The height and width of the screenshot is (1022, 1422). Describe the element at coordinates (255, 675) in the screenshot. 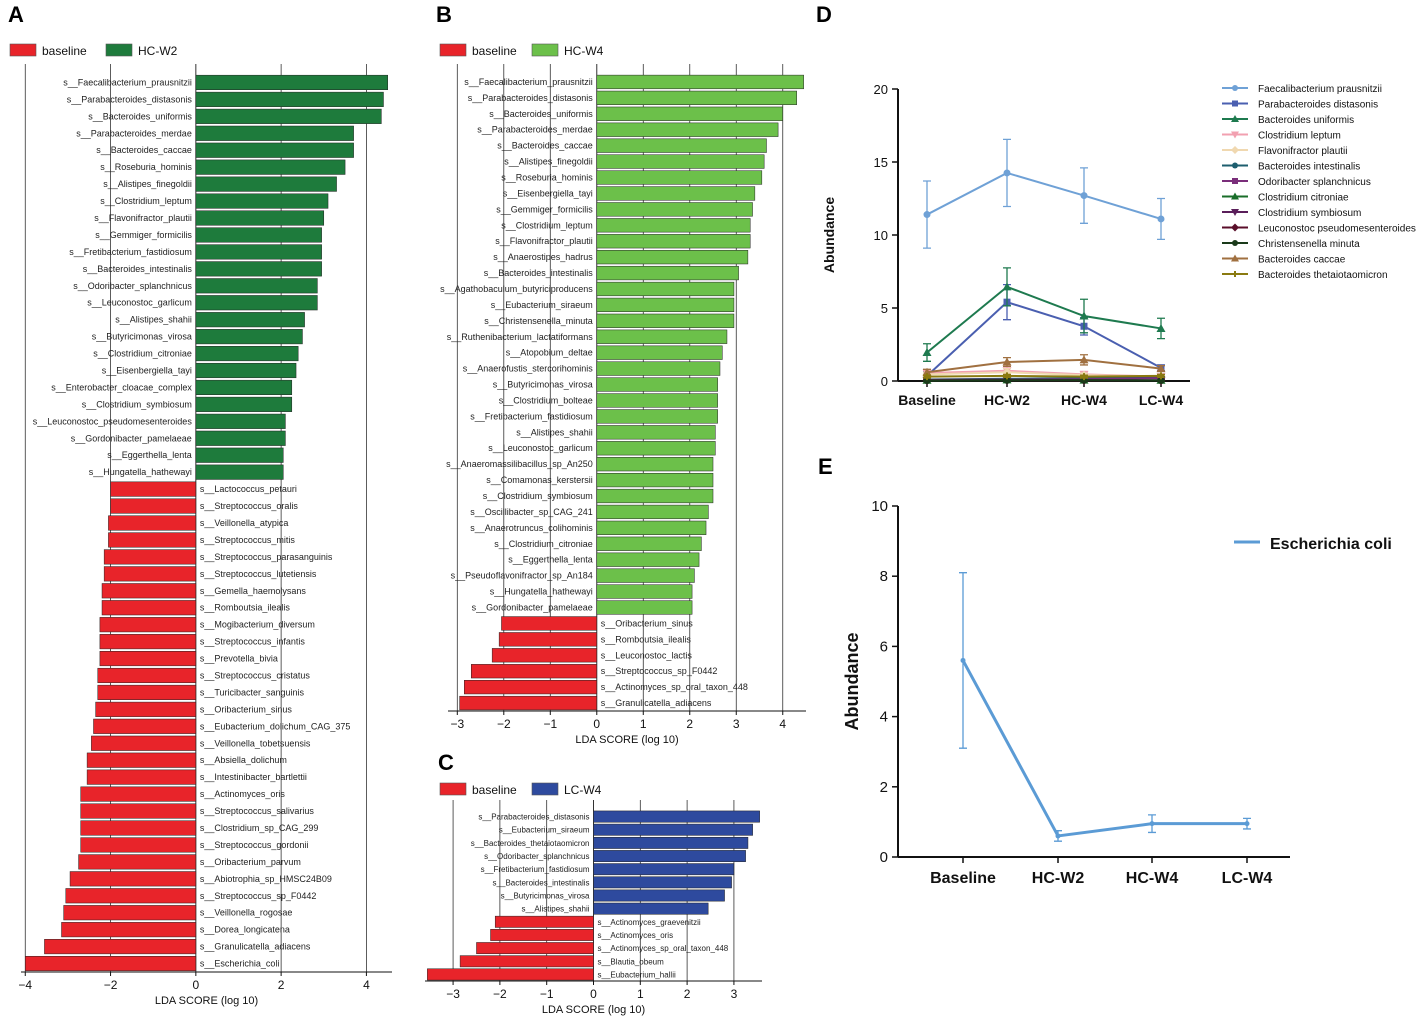

I see `bar-label-s-streptococcus-cristatus: s__Streptococcus_cristatus` at that location.